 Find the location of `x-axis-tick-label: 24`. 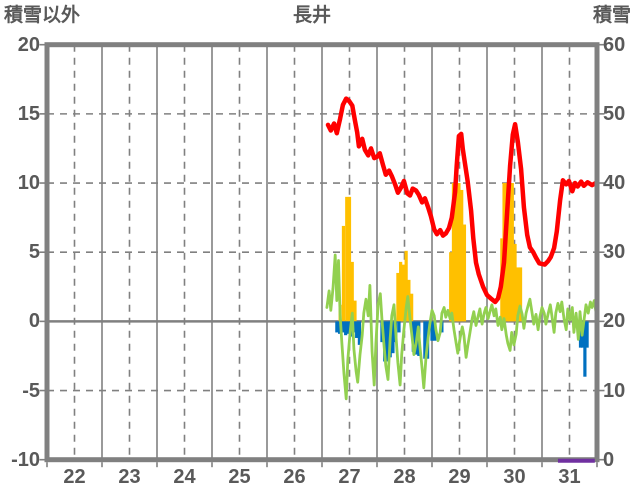

x-axis-tick-label: 24 is located at coordinates (184, 477).